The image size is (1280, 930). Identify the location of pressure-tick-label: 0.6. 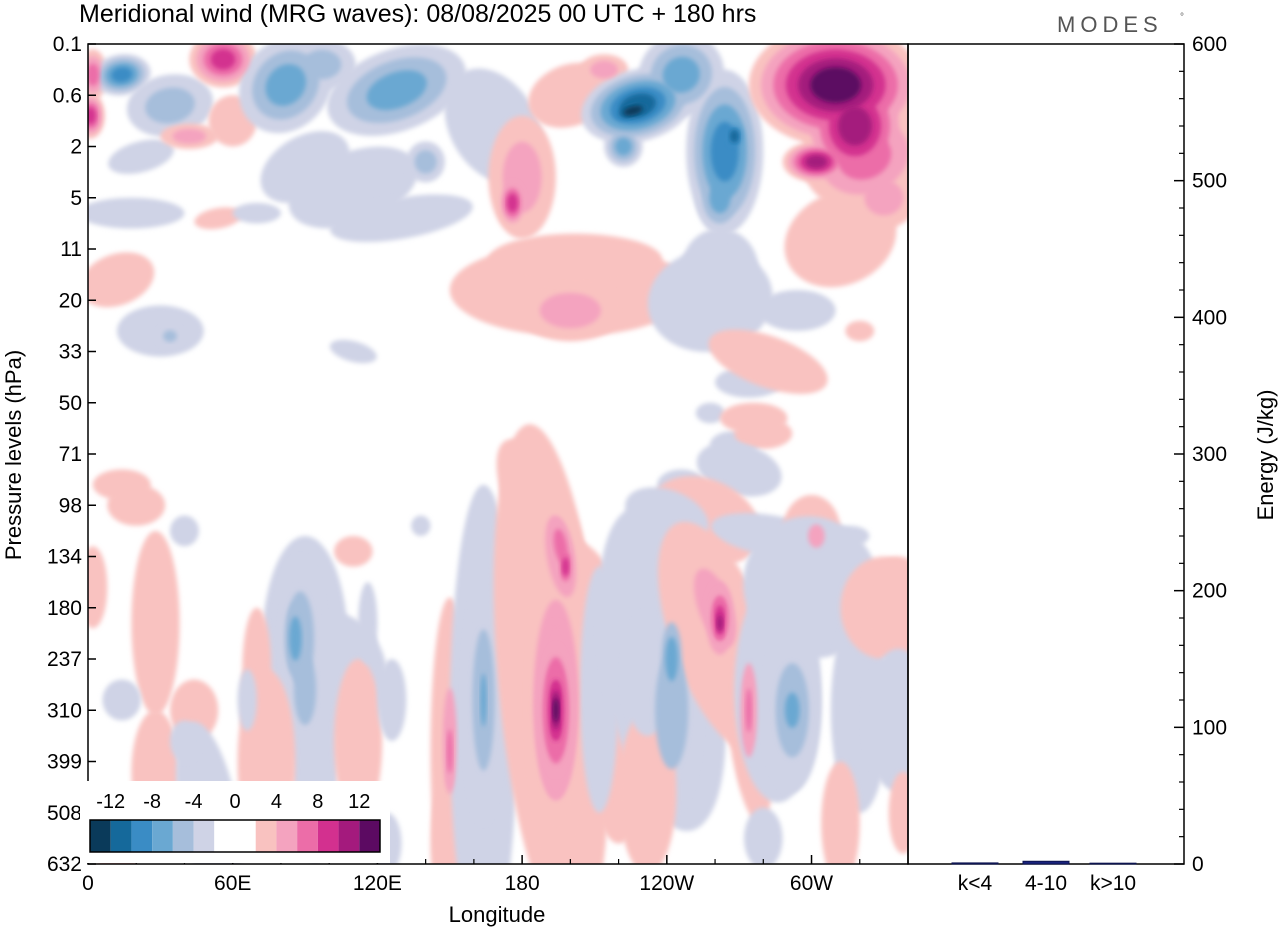
(67, 95).